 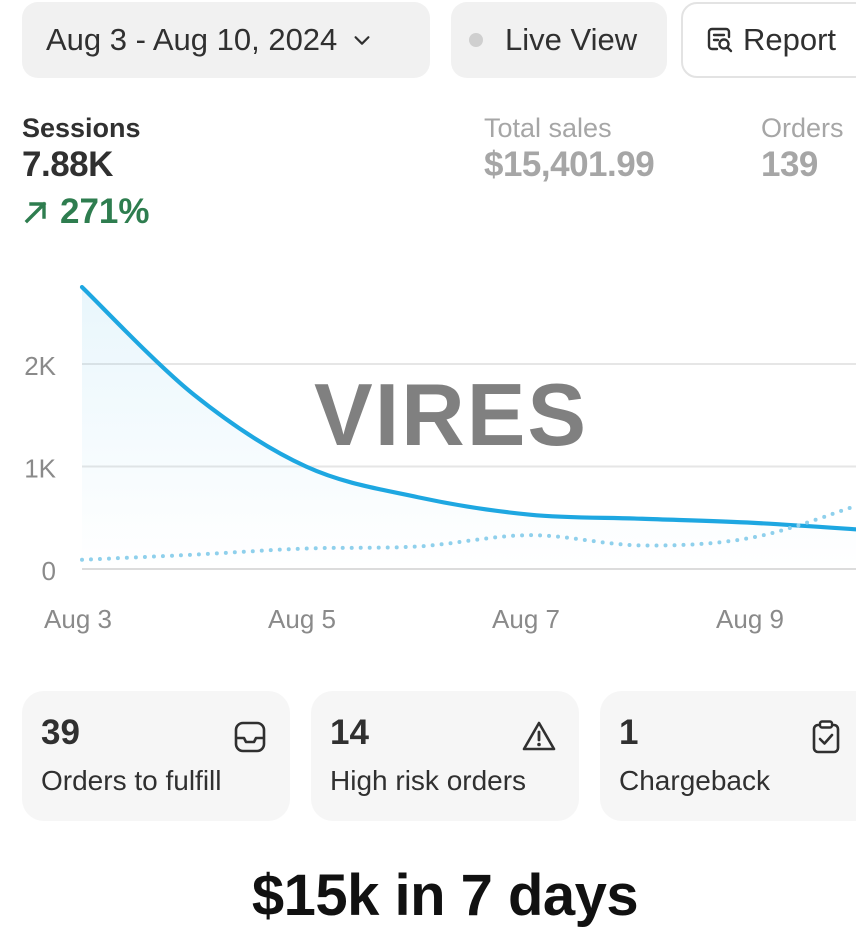 I want to click on live-view-label: Live View, so click(x=571, y=39).